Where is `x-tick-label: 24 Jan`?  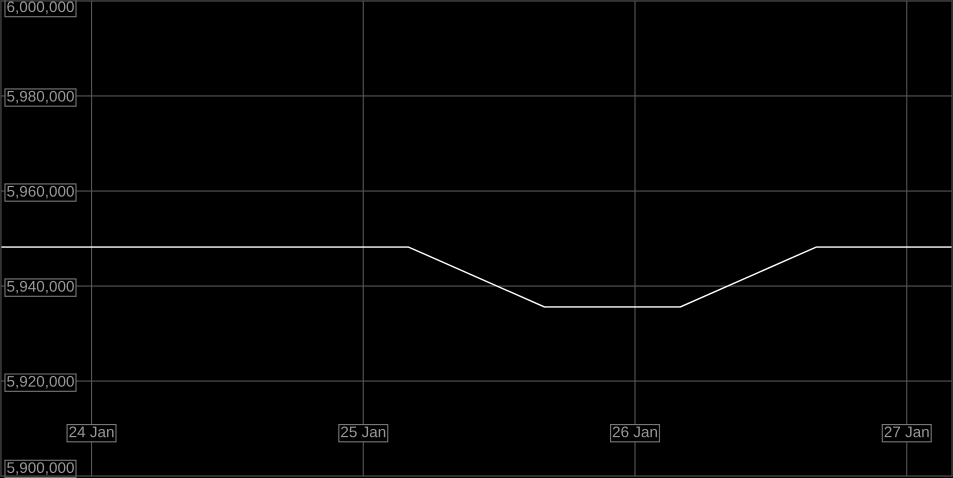 x-tick-label: 24 Jan is located at coordinates (91, 432).